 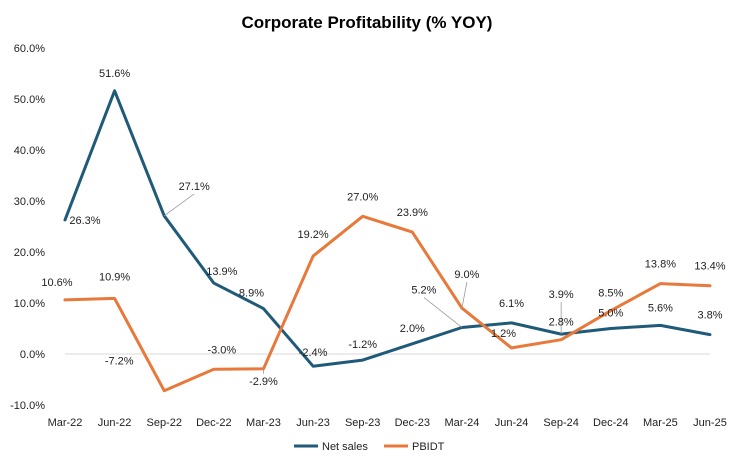 What do you see at coordinates (610, 314) in the screenshot?
I see `data-label: 5.0%` at bounding box center [610, 314].